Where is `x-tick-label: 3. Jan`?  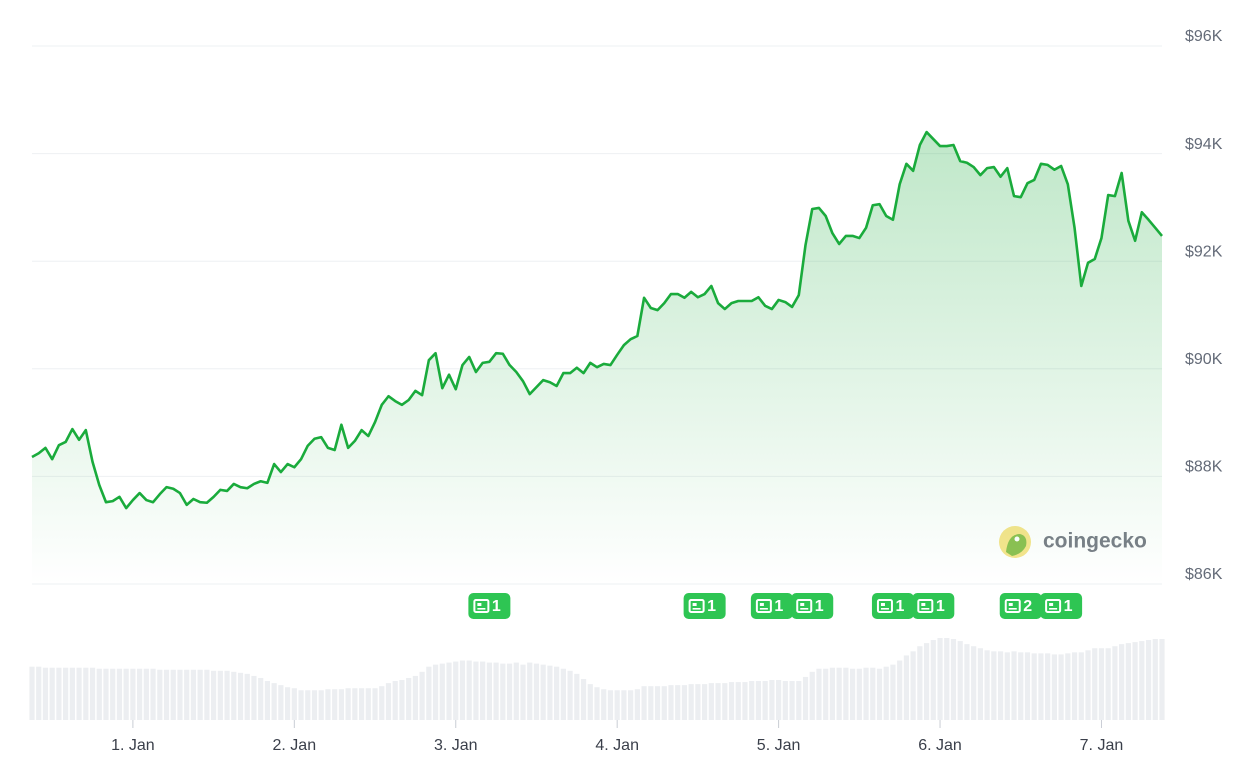
x-tick-label: 3. Jan is located at coordinates (456, 745).